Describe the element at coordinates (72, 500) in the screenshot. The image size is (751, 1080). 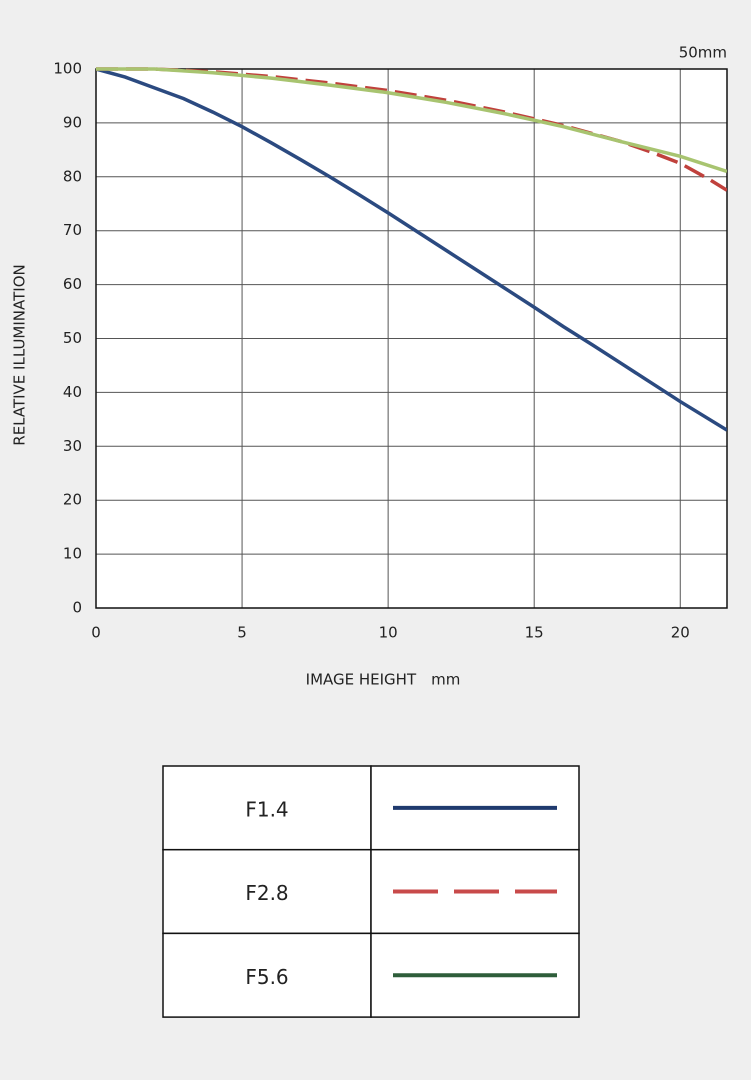
I see `y-tick-label: 20` at that location.